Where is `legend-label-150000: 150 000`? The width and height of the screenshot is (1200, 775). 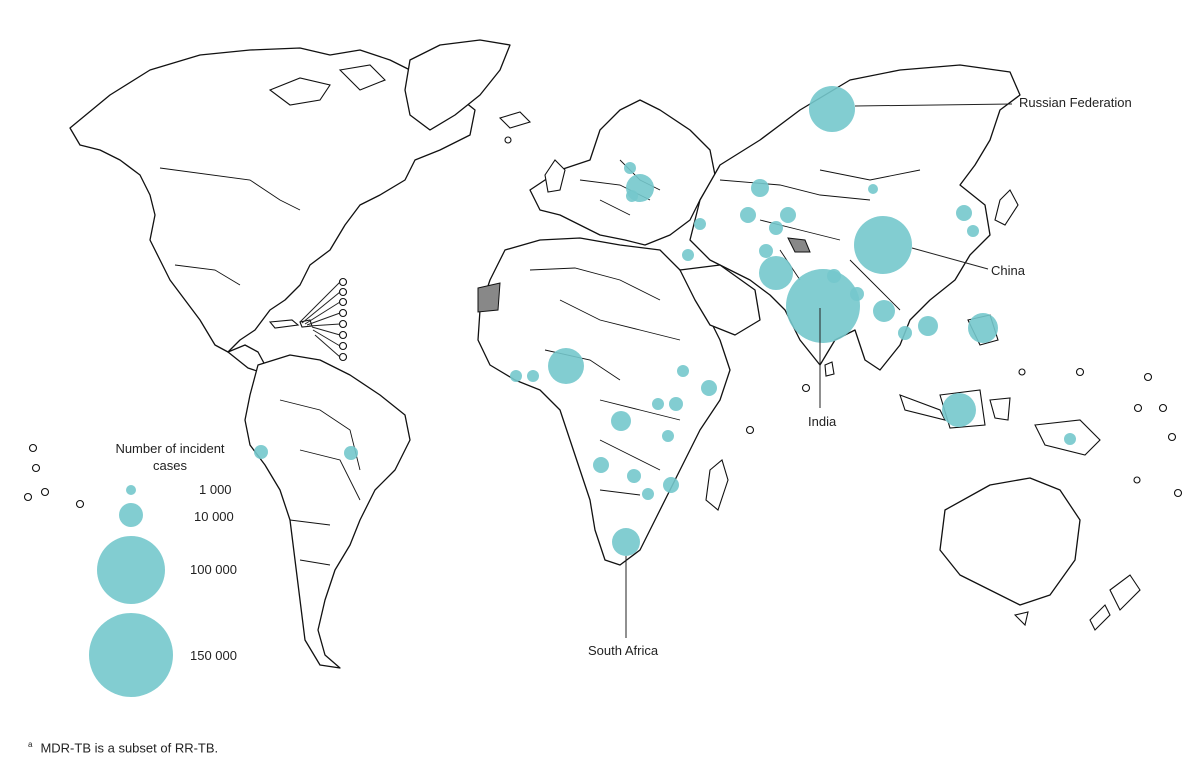 legend-label-150000: 150 000 is located at coordinates (213, 655).